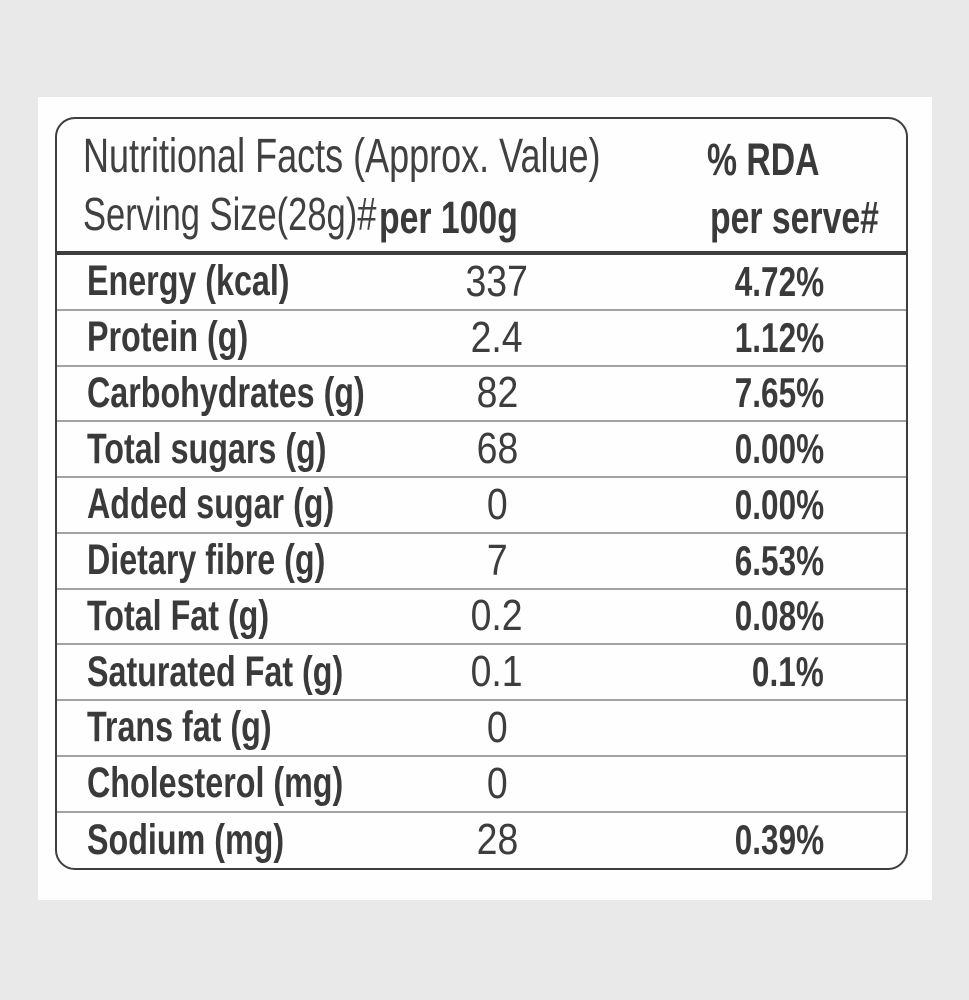 The width and height of the screenshot is (969, 1000). What do you see at coordinates (481, 729) in the screenshot?
I see `table-row-trans-fat: Trans fat (g) 0` at bounding box center [481, 729].